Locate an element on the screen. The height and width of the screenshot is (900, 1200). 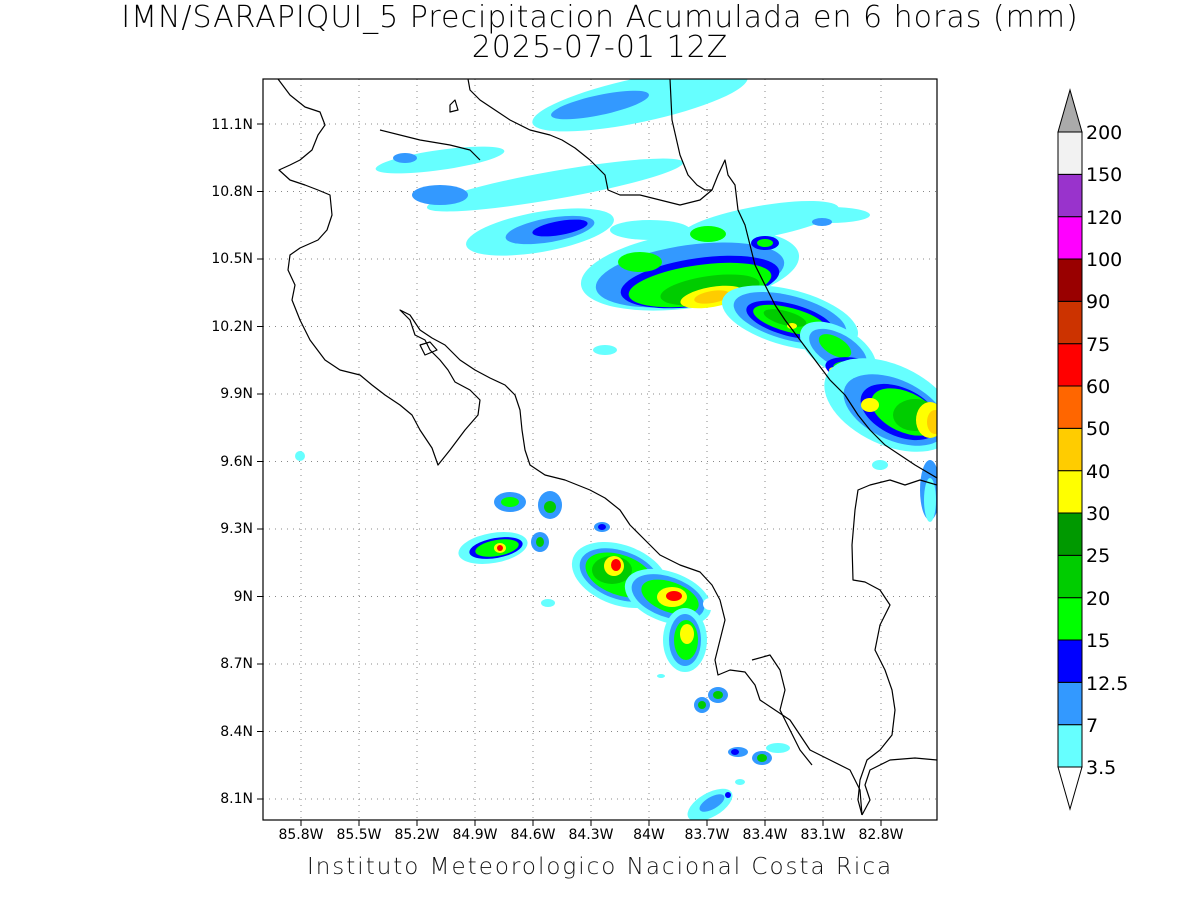
colorbar-label: 15 is located at coordinates (1098, 641).